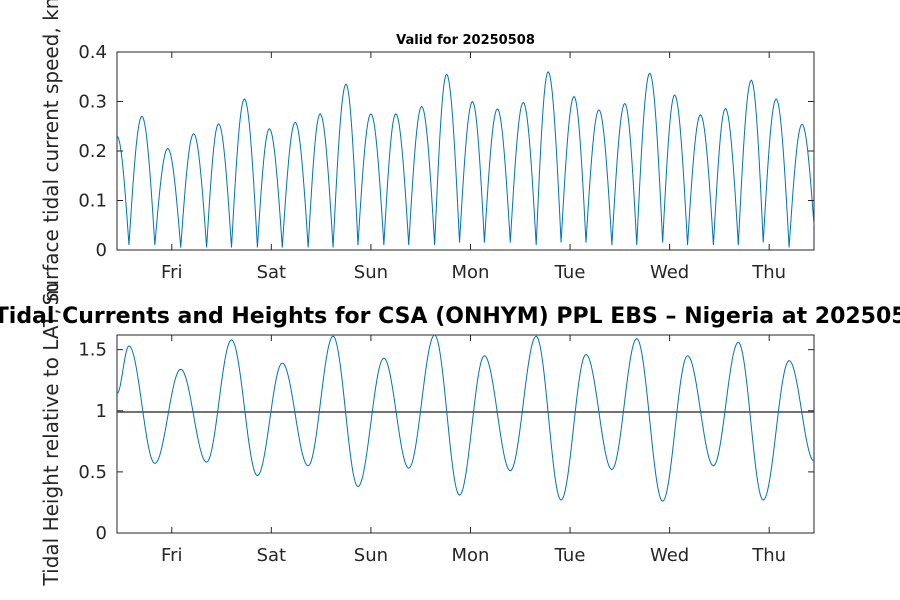 Image resolution: width=900 pixels, height=600 pixels. Describe the element at coordinates (92, 102) in the screenshot. I see `y-tick-label: 0.3` at that location.